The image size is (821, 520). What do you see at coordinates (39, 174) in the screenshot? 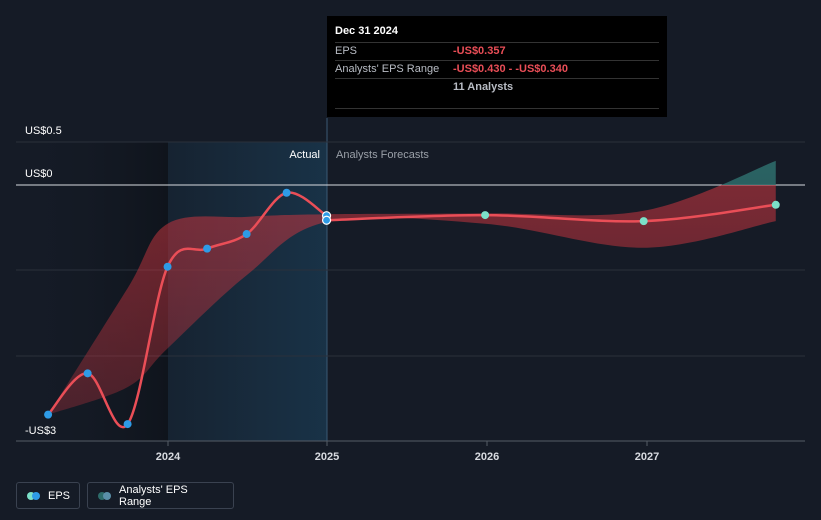
I see `y-tick-label-1: US$0` at bounding box center [39, 174].